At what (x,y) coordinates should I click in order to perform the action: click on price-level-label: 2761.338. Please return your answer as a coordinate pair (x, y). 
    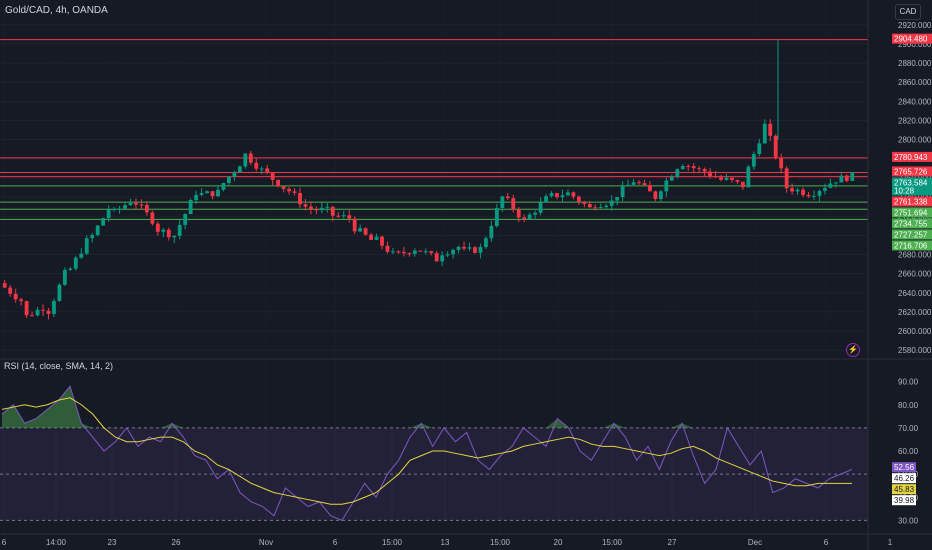
    Looking at the image, I should click on (911, 201).